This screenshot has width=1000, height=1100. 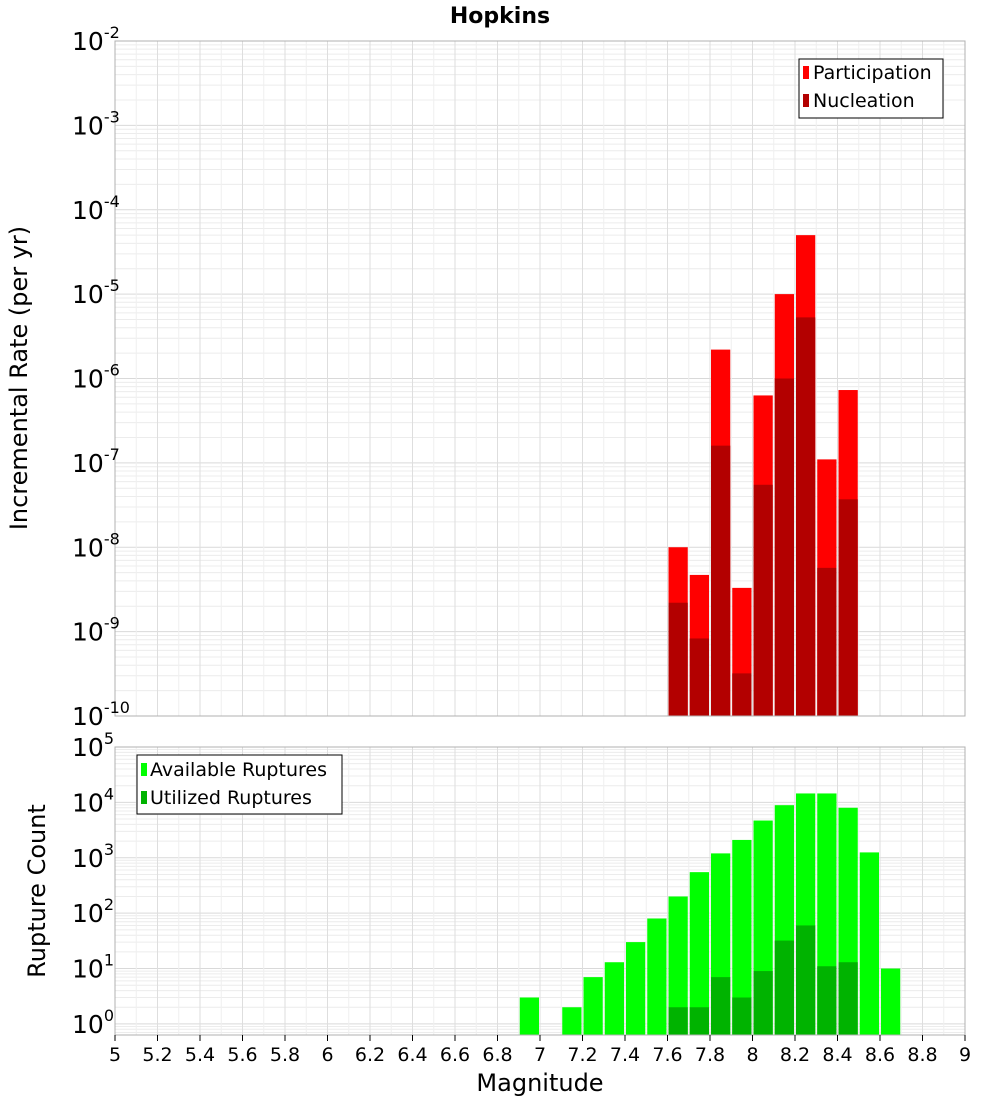 I want to click on x-tick-label: 7.4, so click(x=625, y=1055).